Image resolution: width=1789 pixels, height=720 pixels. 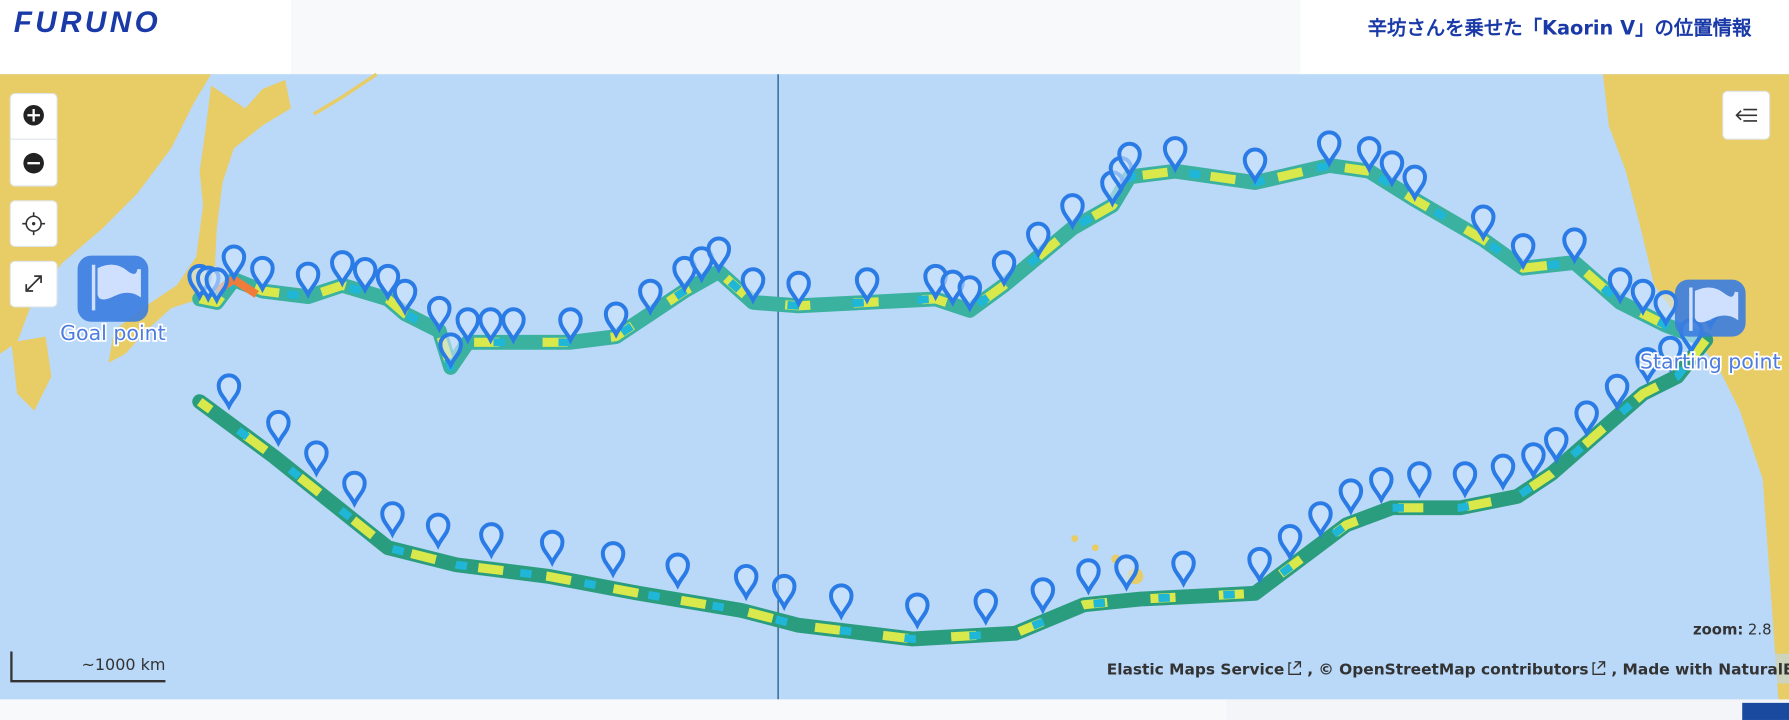 What do you see at coordinates (33, 224) in the screenshot?
I see `locate-button` at bounding box center [33, 224].